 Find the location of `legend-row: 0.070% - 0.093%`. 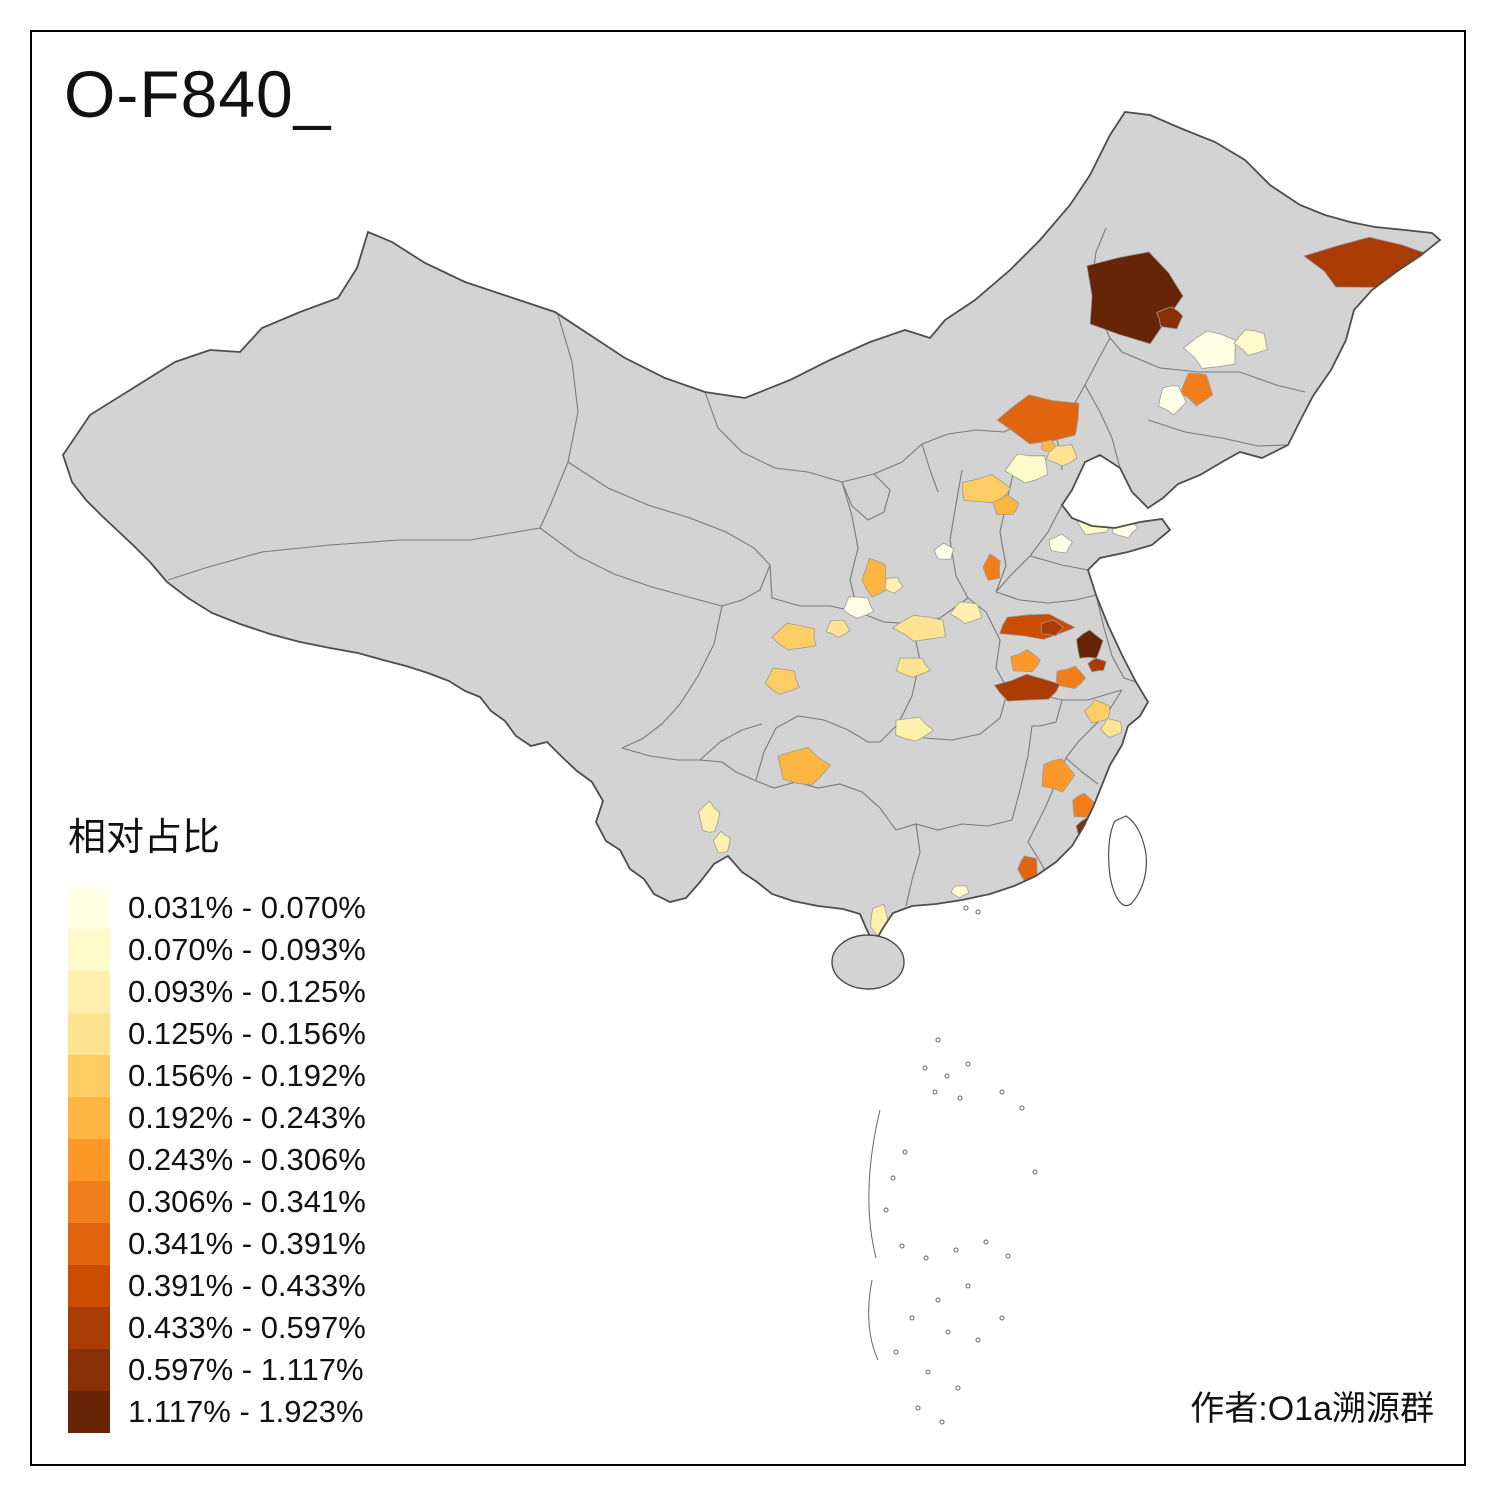

legend-row: 0.070% - 0.093% is located at coordinates (217, 950).